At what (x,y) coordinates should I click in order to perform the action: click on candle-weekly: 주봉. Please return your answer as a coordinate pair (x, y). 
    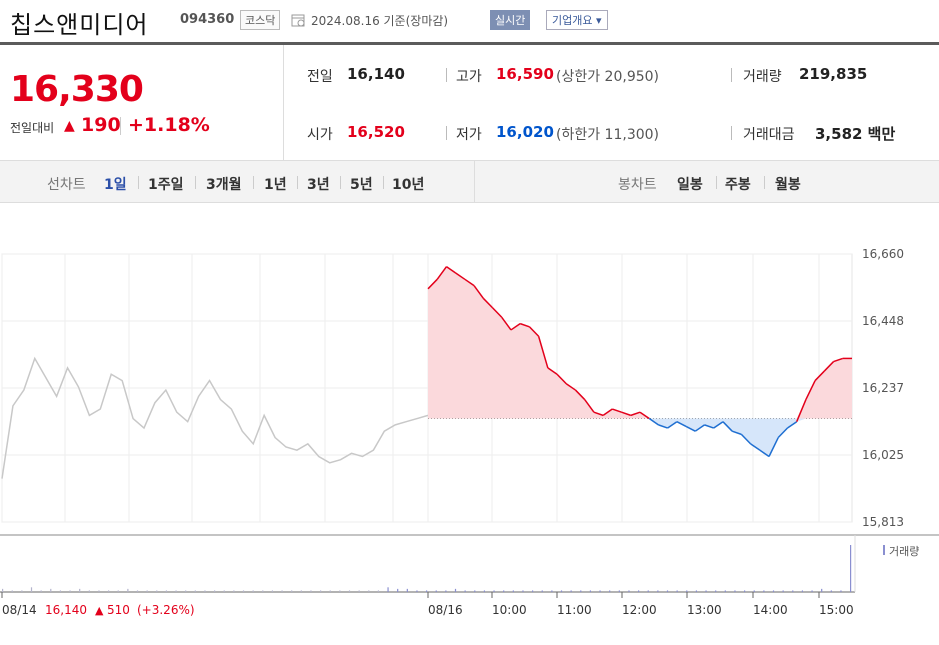
    Looking at the image, I should click on (738, 185).